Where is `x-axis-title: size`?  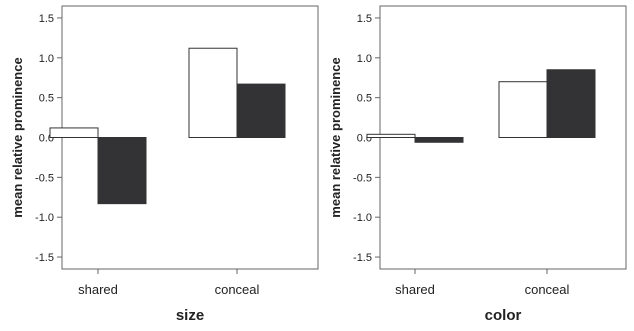
x-axis-title: size is located at coordinates (190, 315).